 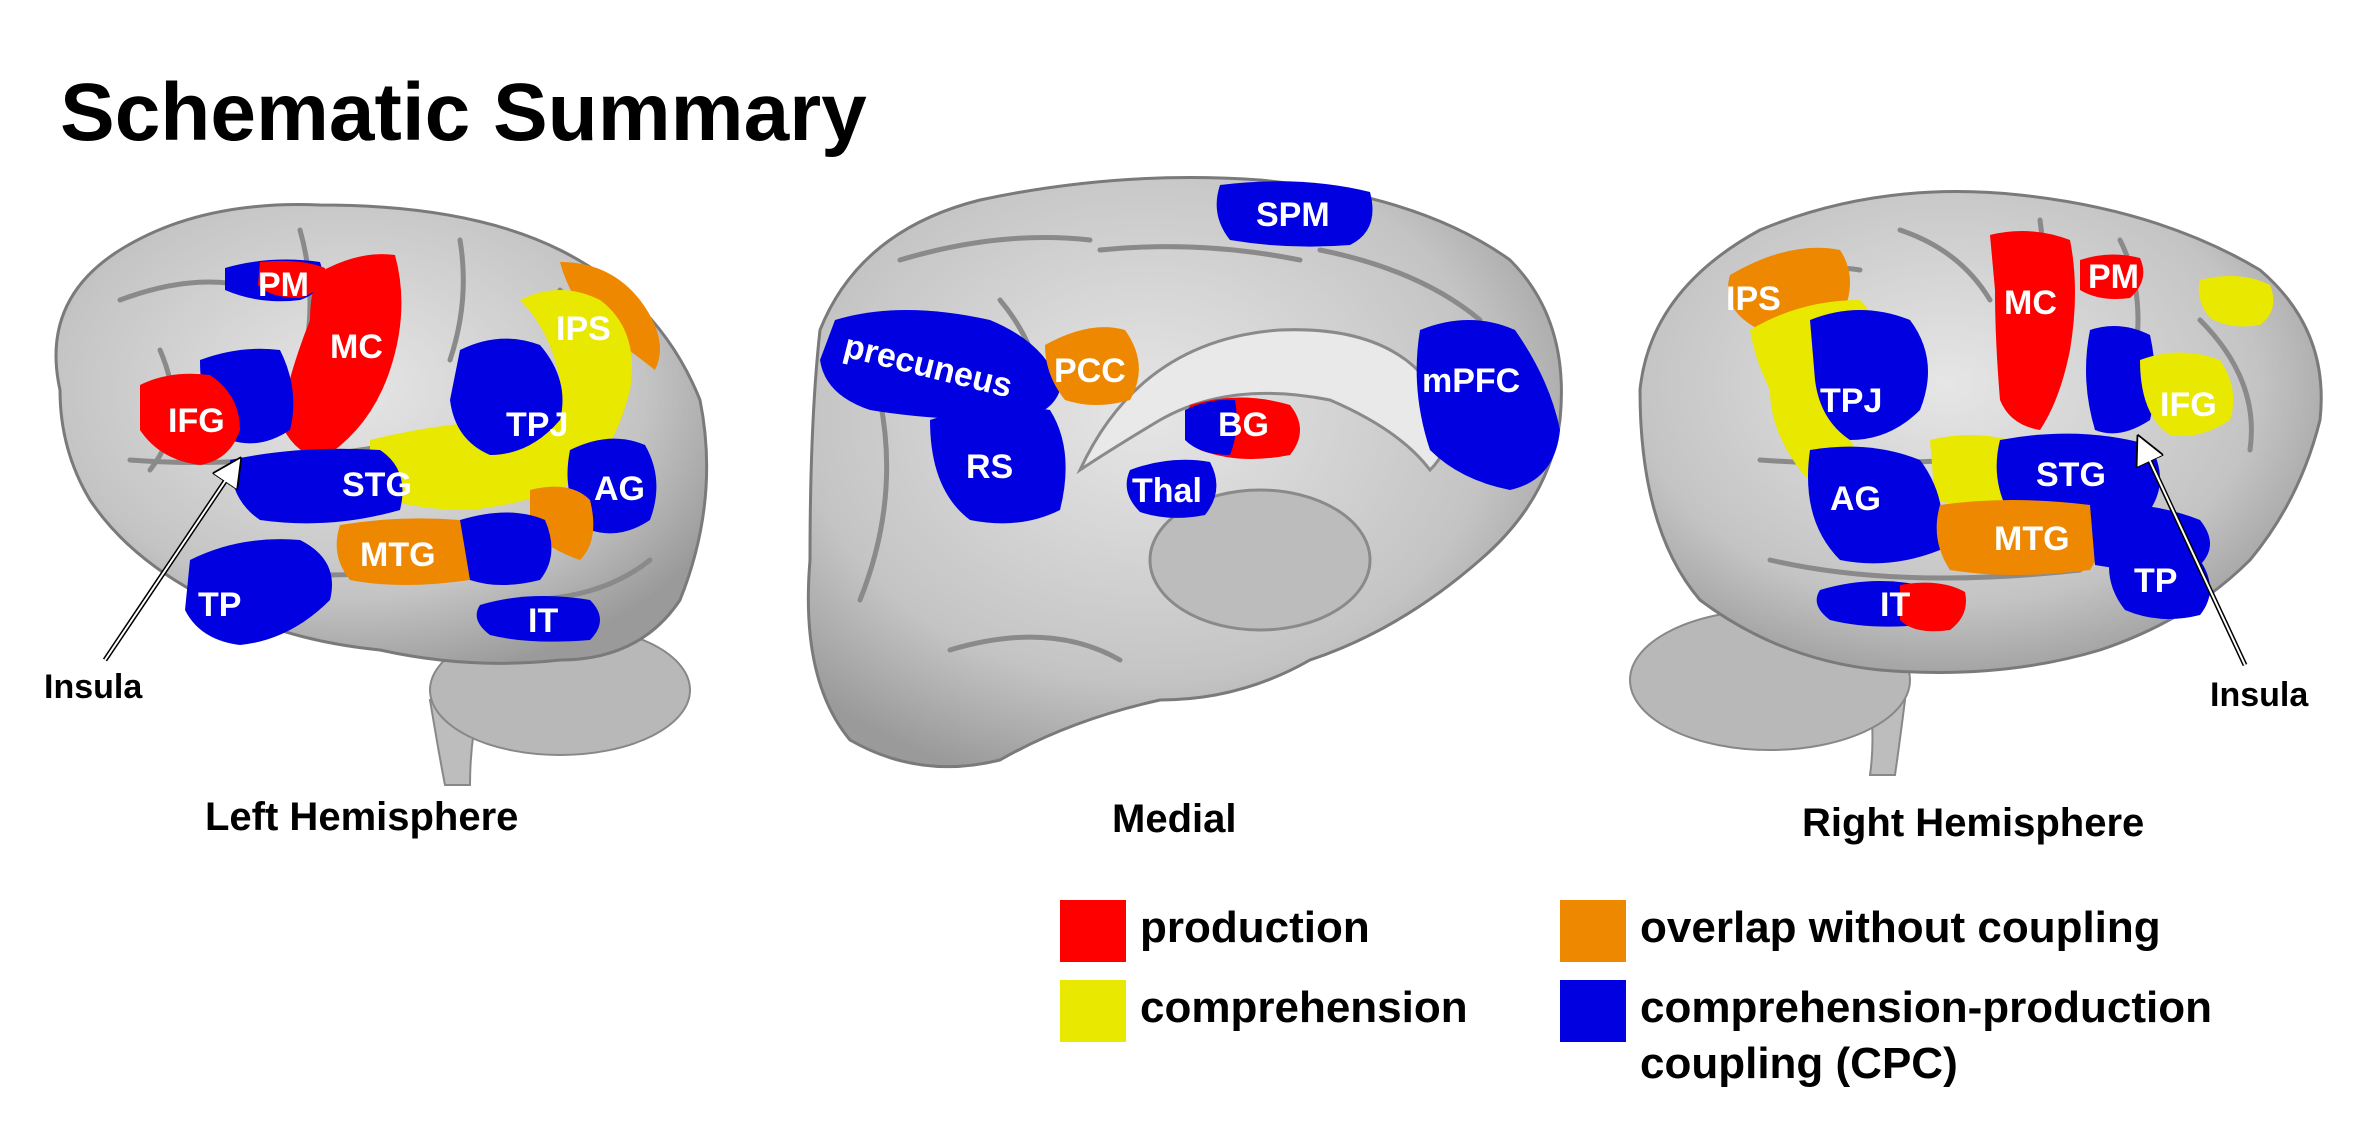 I want to click on medial-brainstem, so click(x=1260, y=560).